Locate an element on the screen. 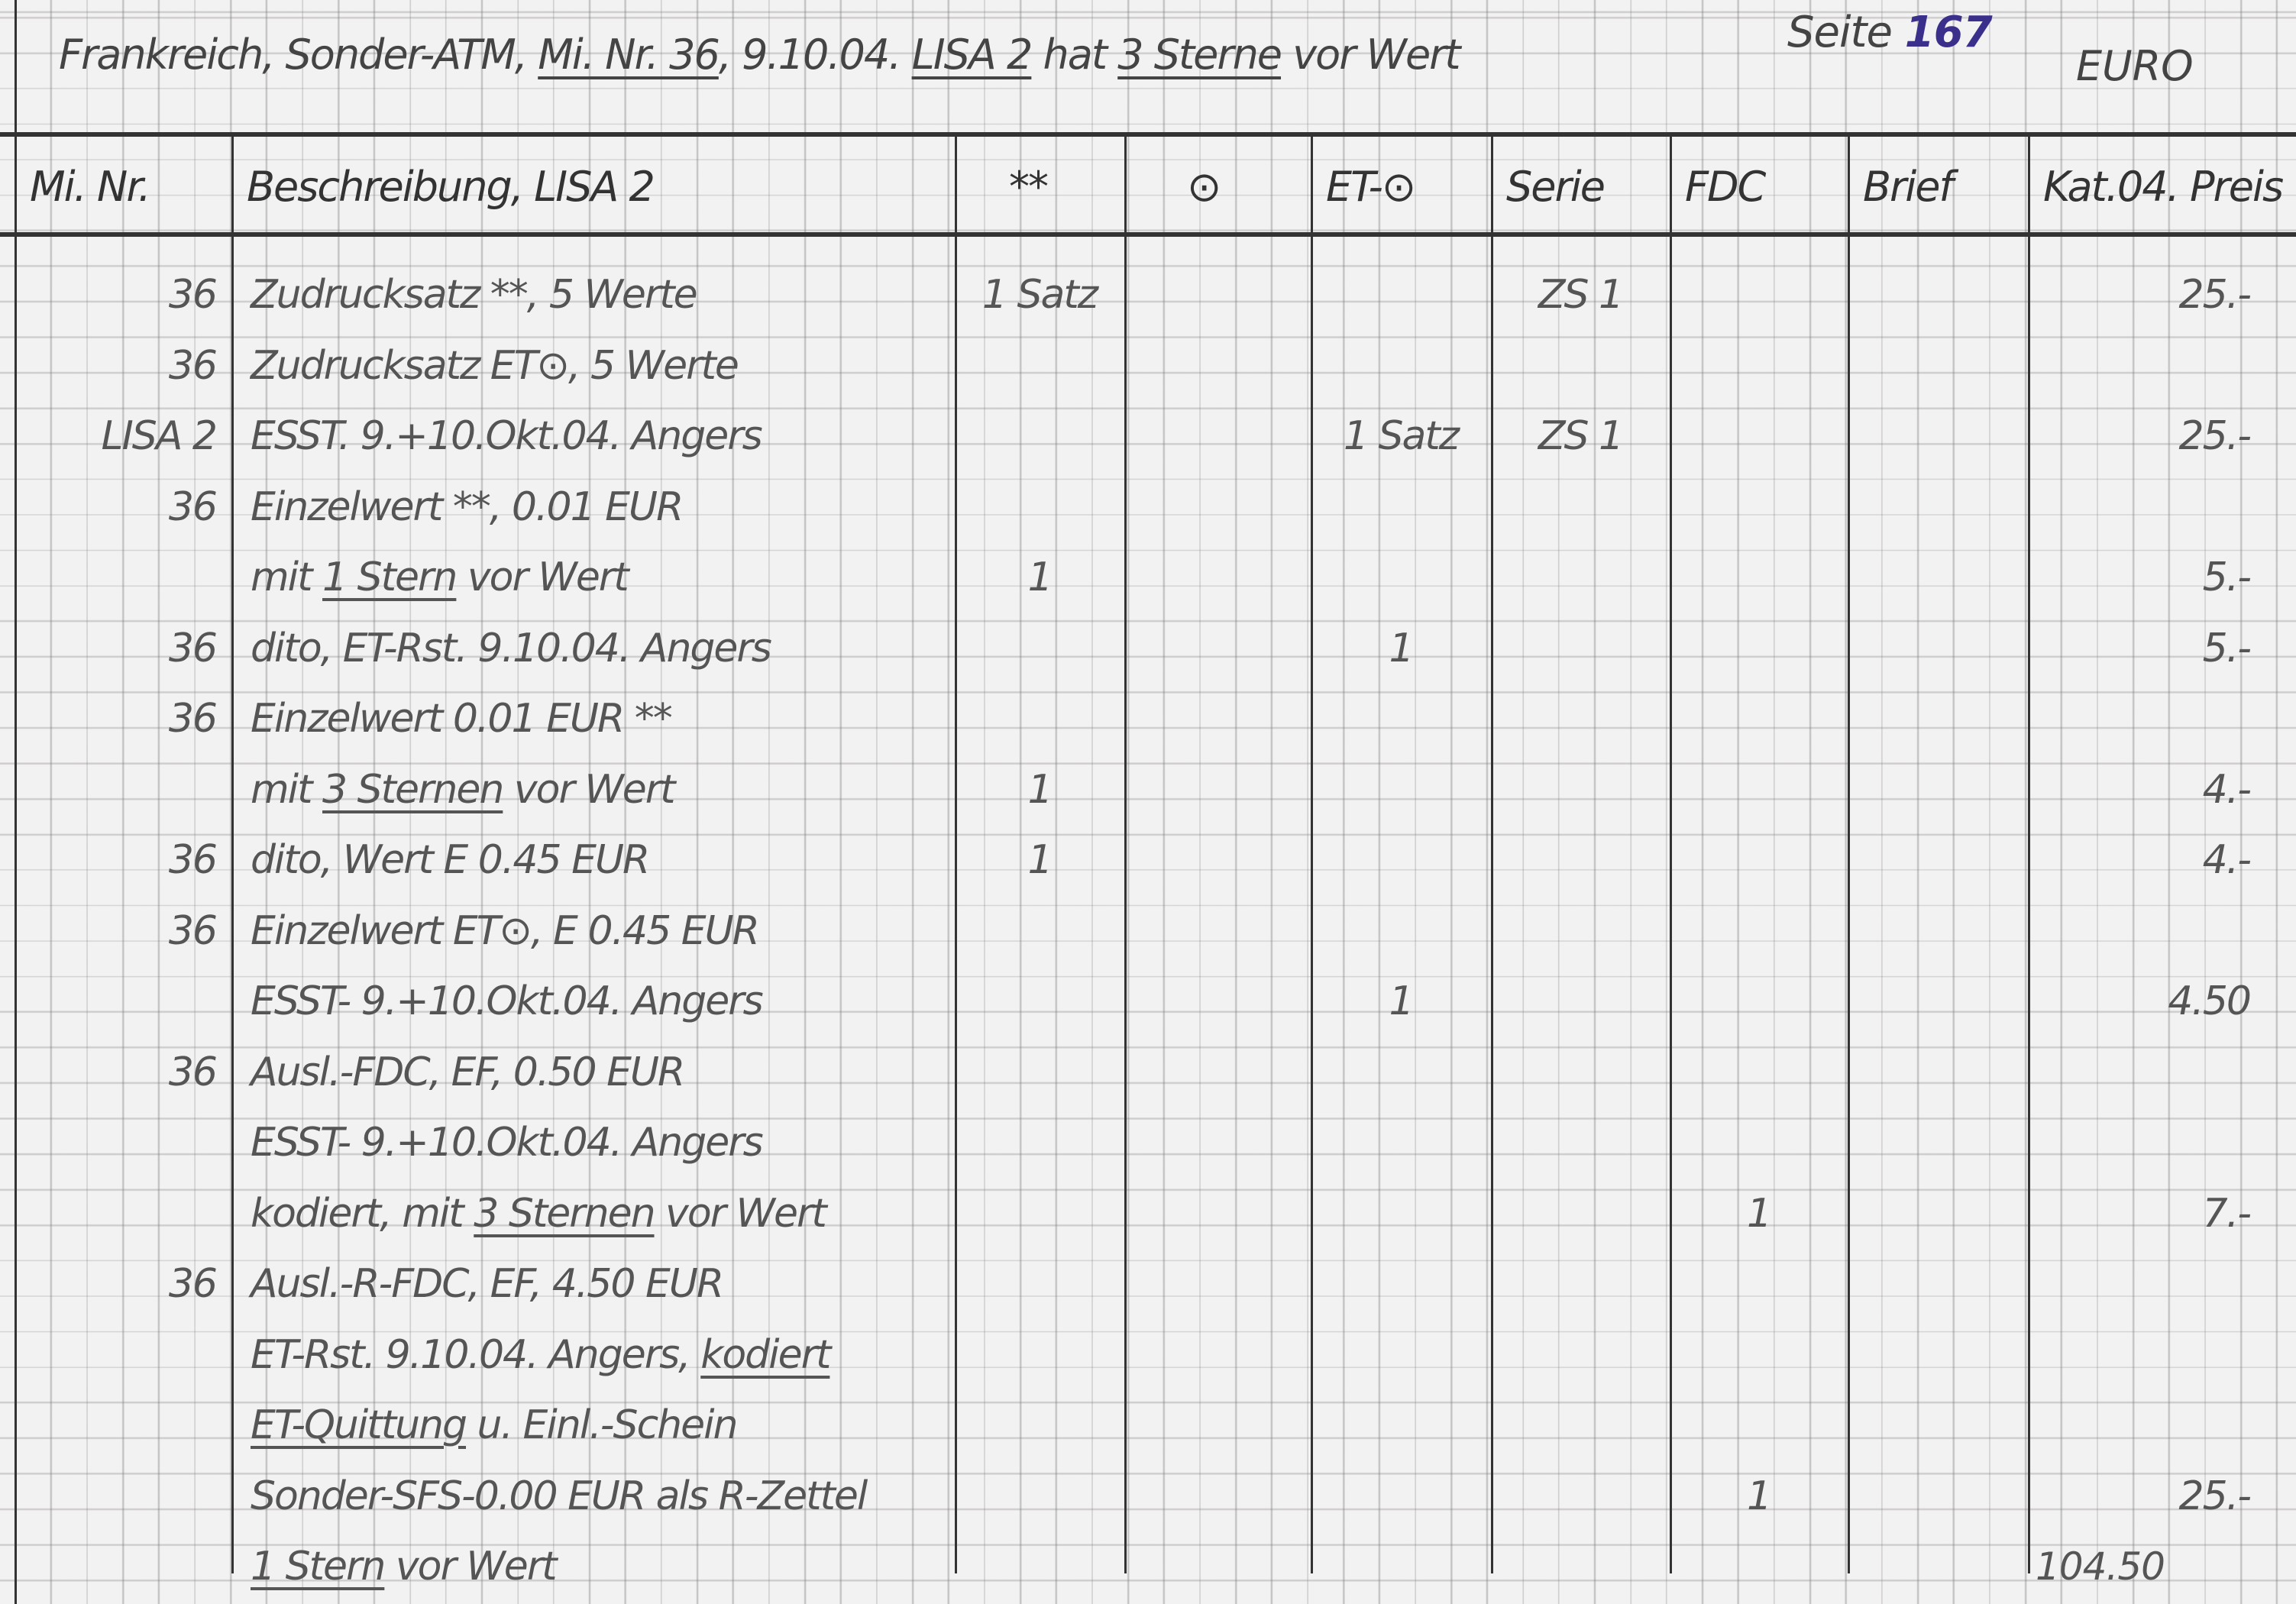 This screenshot has width=2296, height=1604. title-segment: hat is located at coordinates (1074, 55).